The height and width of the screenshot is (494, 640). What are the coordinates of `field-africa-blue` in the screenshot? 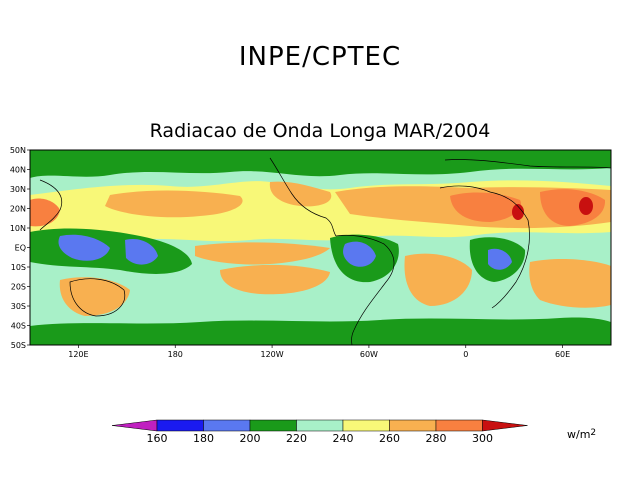 It's located at (500, 259).